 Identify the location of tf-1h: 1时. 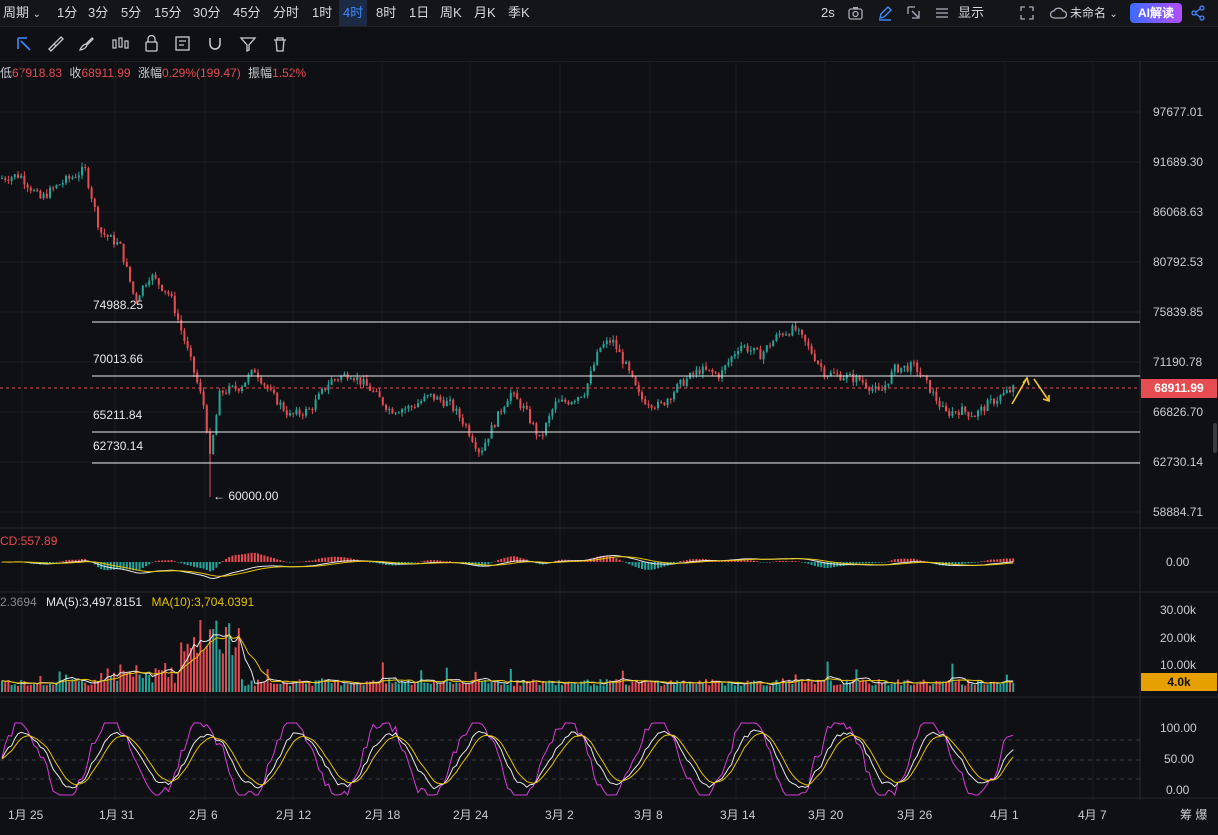
(322, 12).